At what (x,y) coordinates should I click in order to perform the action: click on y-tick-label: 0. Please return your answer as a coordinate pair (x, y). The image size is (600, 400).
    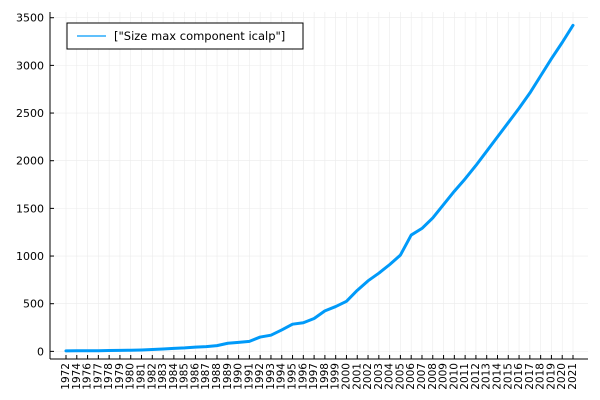
    Looking at the image, I should click on (40, 351).